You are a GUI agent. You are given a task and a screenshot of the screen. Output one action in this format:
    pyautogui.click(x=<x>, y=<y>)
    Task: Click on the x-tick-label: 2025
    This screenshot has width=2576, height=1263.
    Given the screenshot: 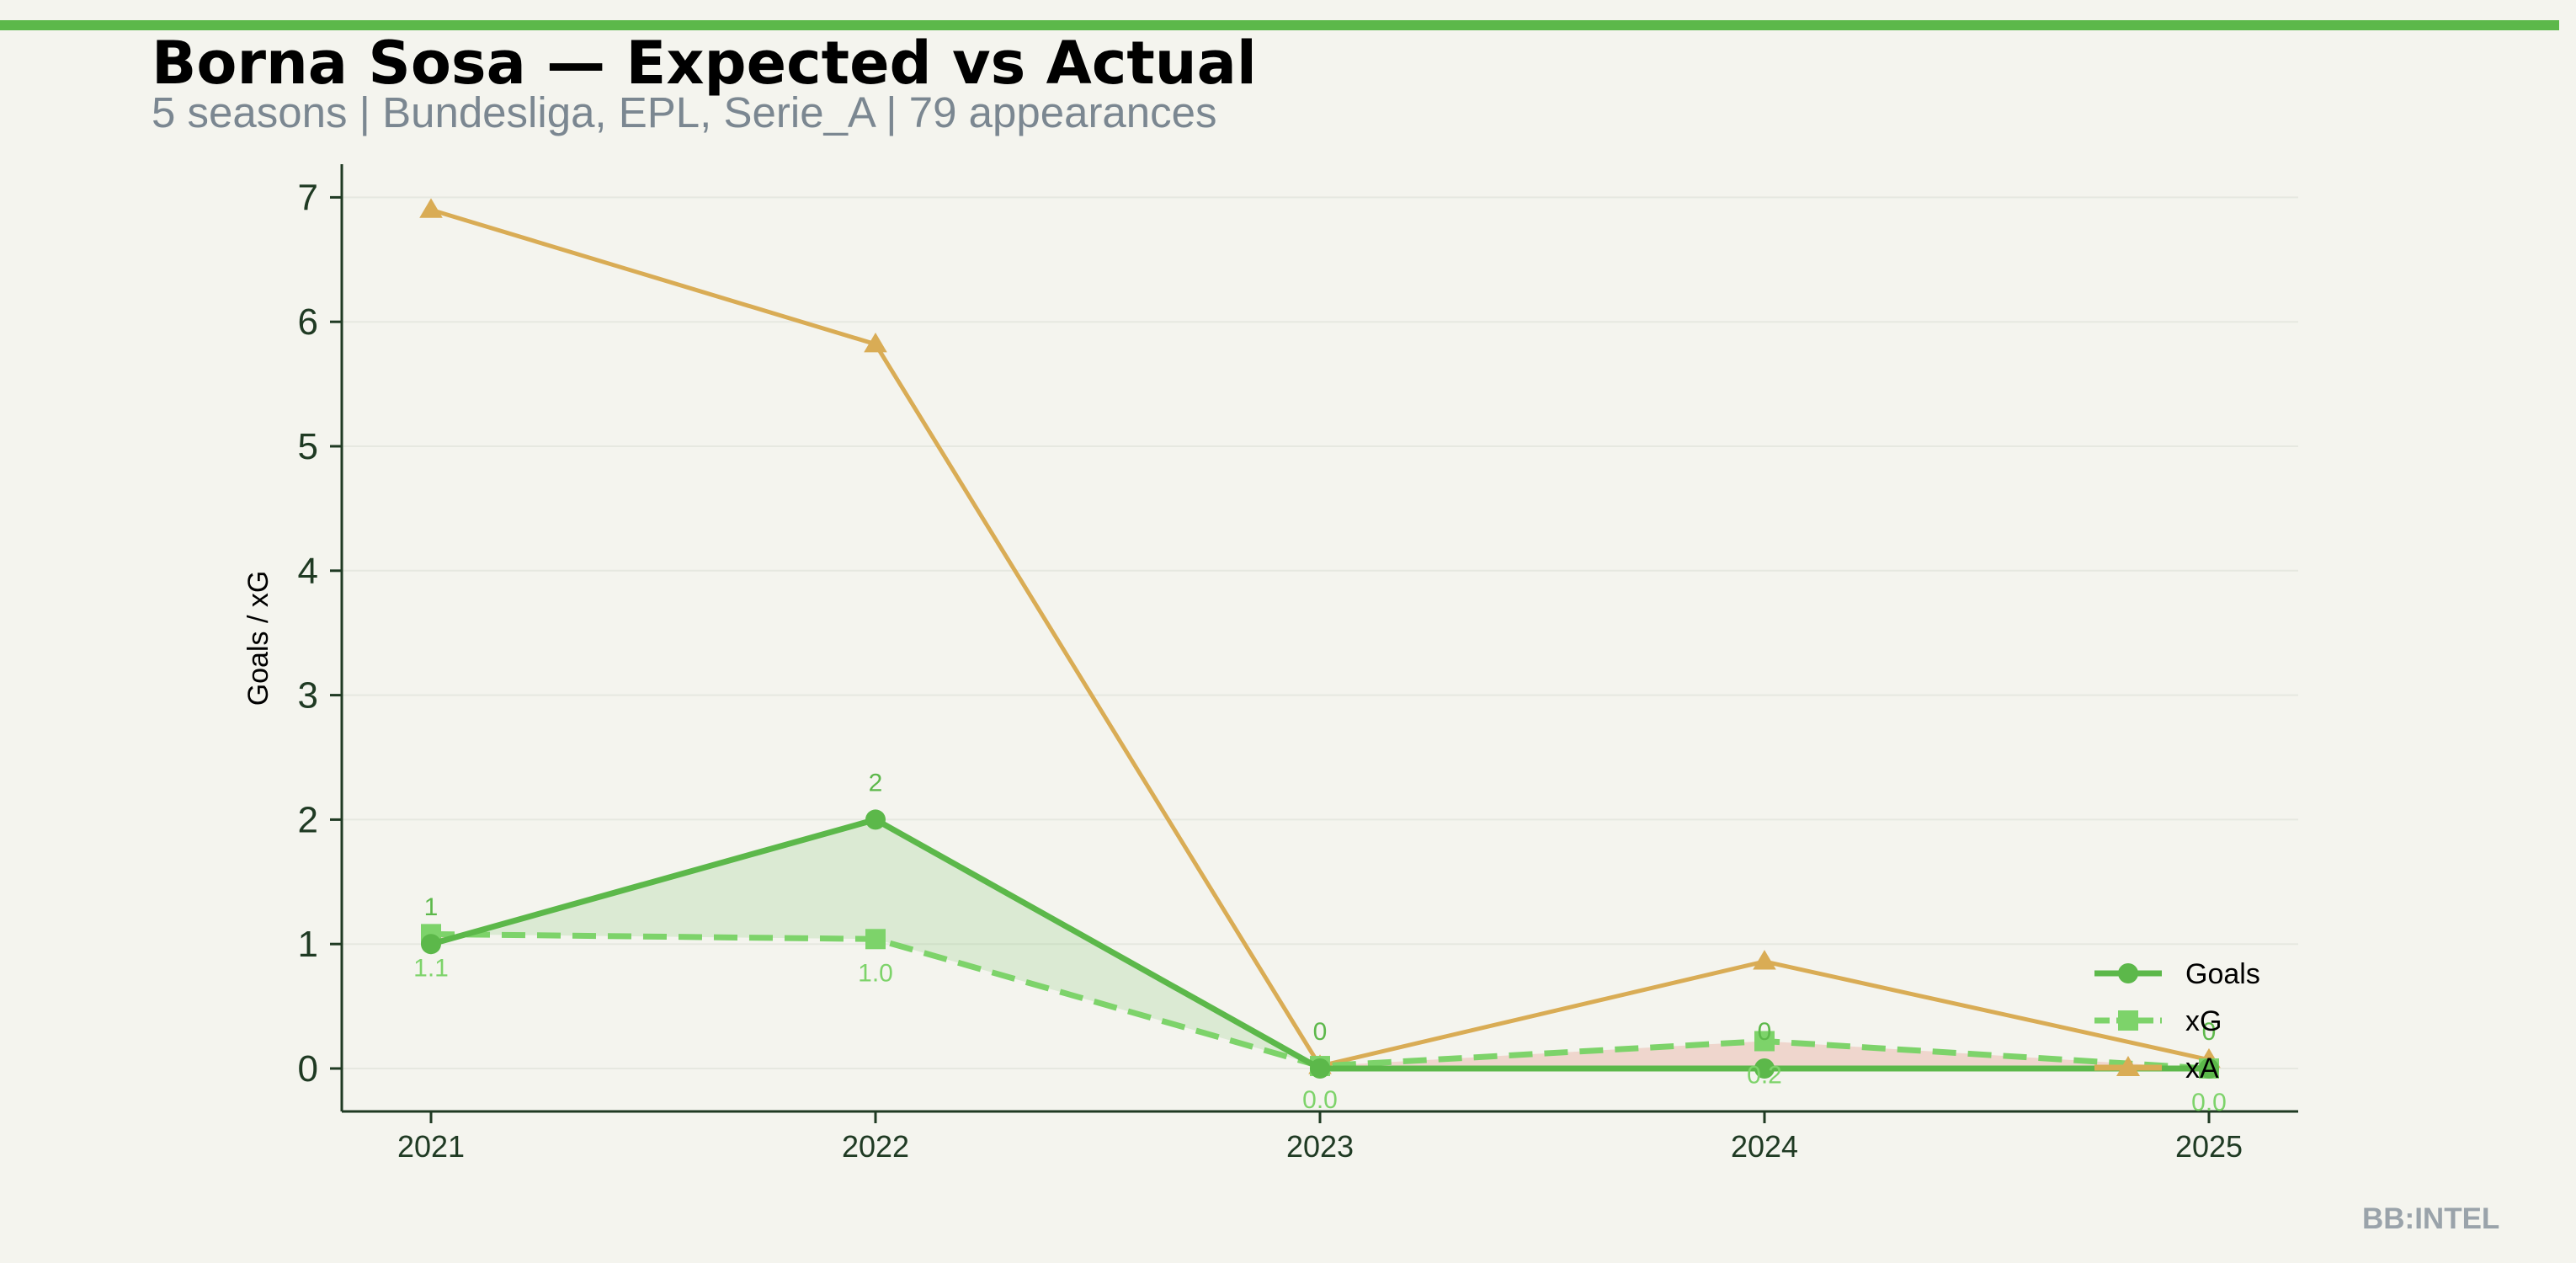 What is the action you would take?
    pyautogui.click(x=2209, y=1146)
    